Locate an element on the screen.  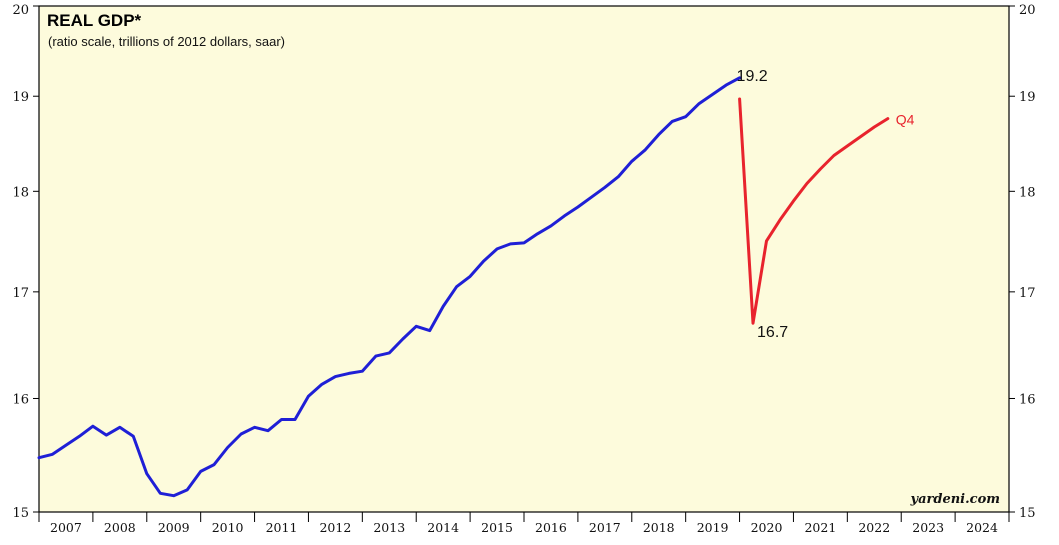
x-tick-label: 2018 is located at coordinates (659, 527).